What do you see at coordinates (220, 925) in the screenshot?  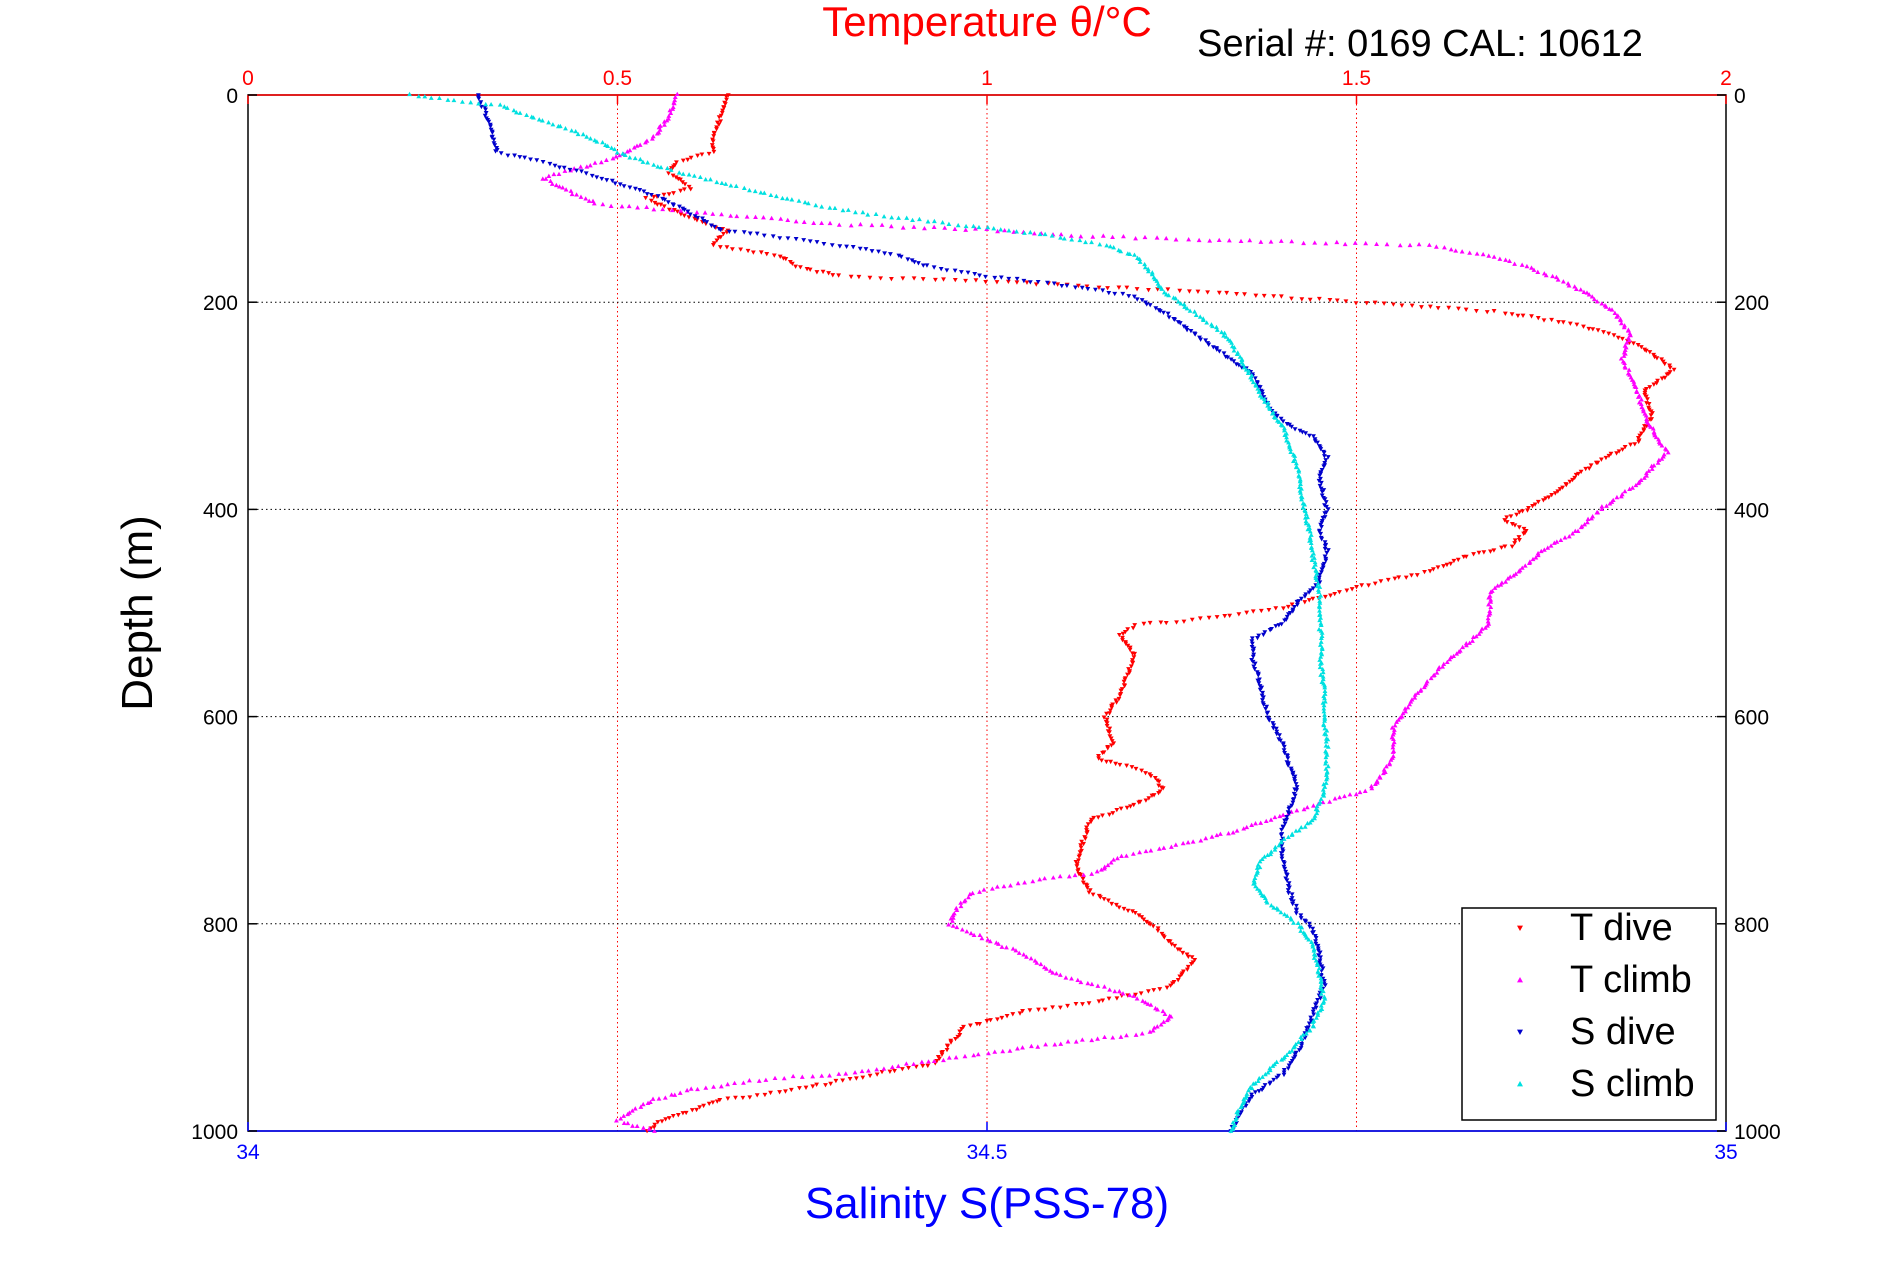 I see `y-axis-tick-label-left: 800` at bounding box center [220, 925].